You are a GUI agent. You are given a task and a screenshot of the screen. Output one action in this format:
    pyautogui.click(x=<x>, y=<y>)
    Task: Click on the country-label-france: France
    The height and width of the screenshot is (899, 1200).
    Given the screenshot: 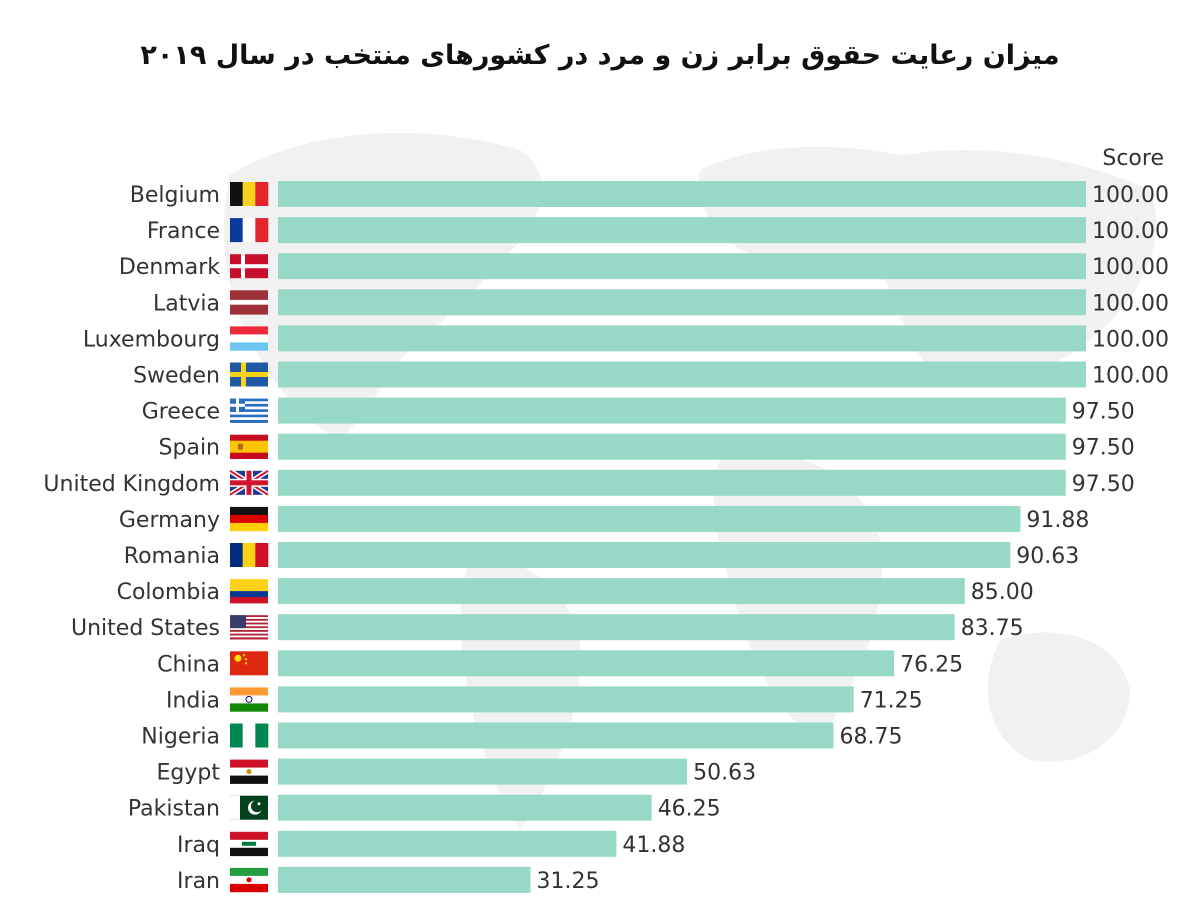 What is the action you would take?
    pyautogui.click(x=183, y=231)
    